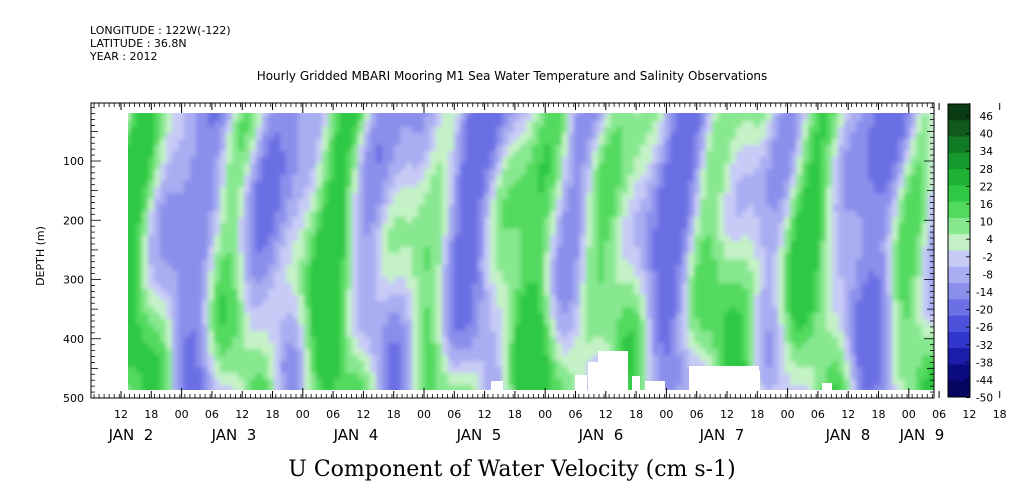 Image resolution: width=1009 pixels, height=504 pixels. Describe the element at coordinates (987, 205) in the screenshot. I see `colorbar-label: 16` at that location.